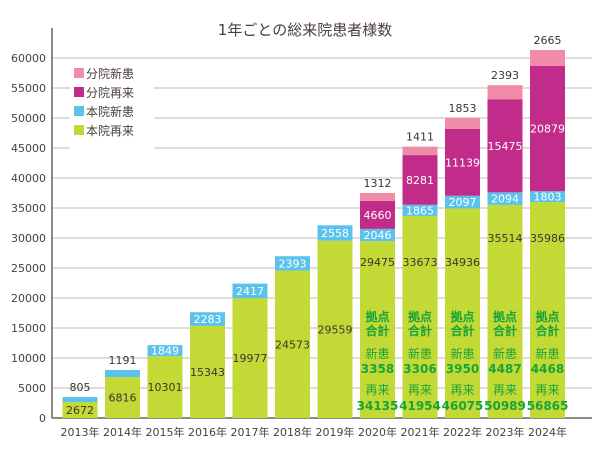 The height and width of the screenshot is (450, 600). Describe the element at coordinates (420, 262) in the screenshot. I see `data-label: 33673` at that location.